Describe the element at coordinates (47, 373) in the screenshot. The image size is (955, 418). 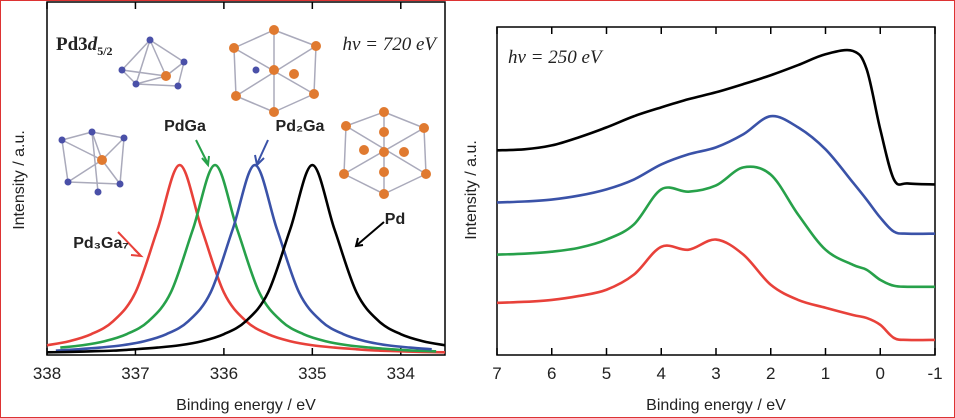
I see `x-tick-label: 338` at that location.